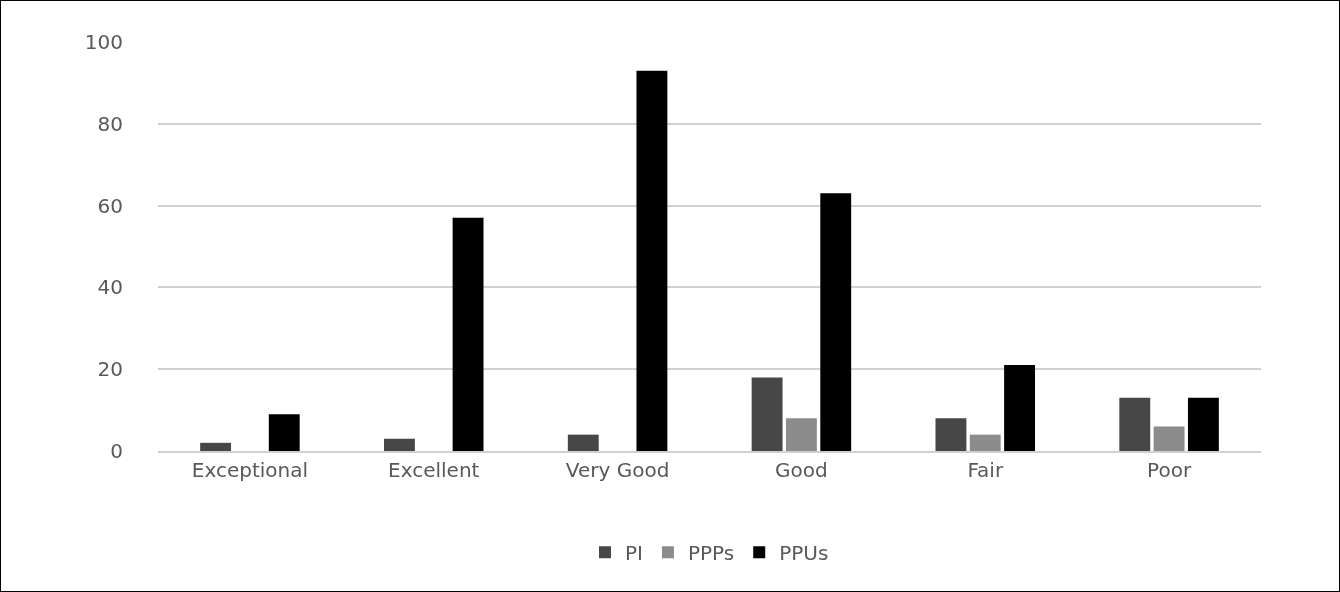  I want to click on y-tick-label: 80, so click(110, 123).